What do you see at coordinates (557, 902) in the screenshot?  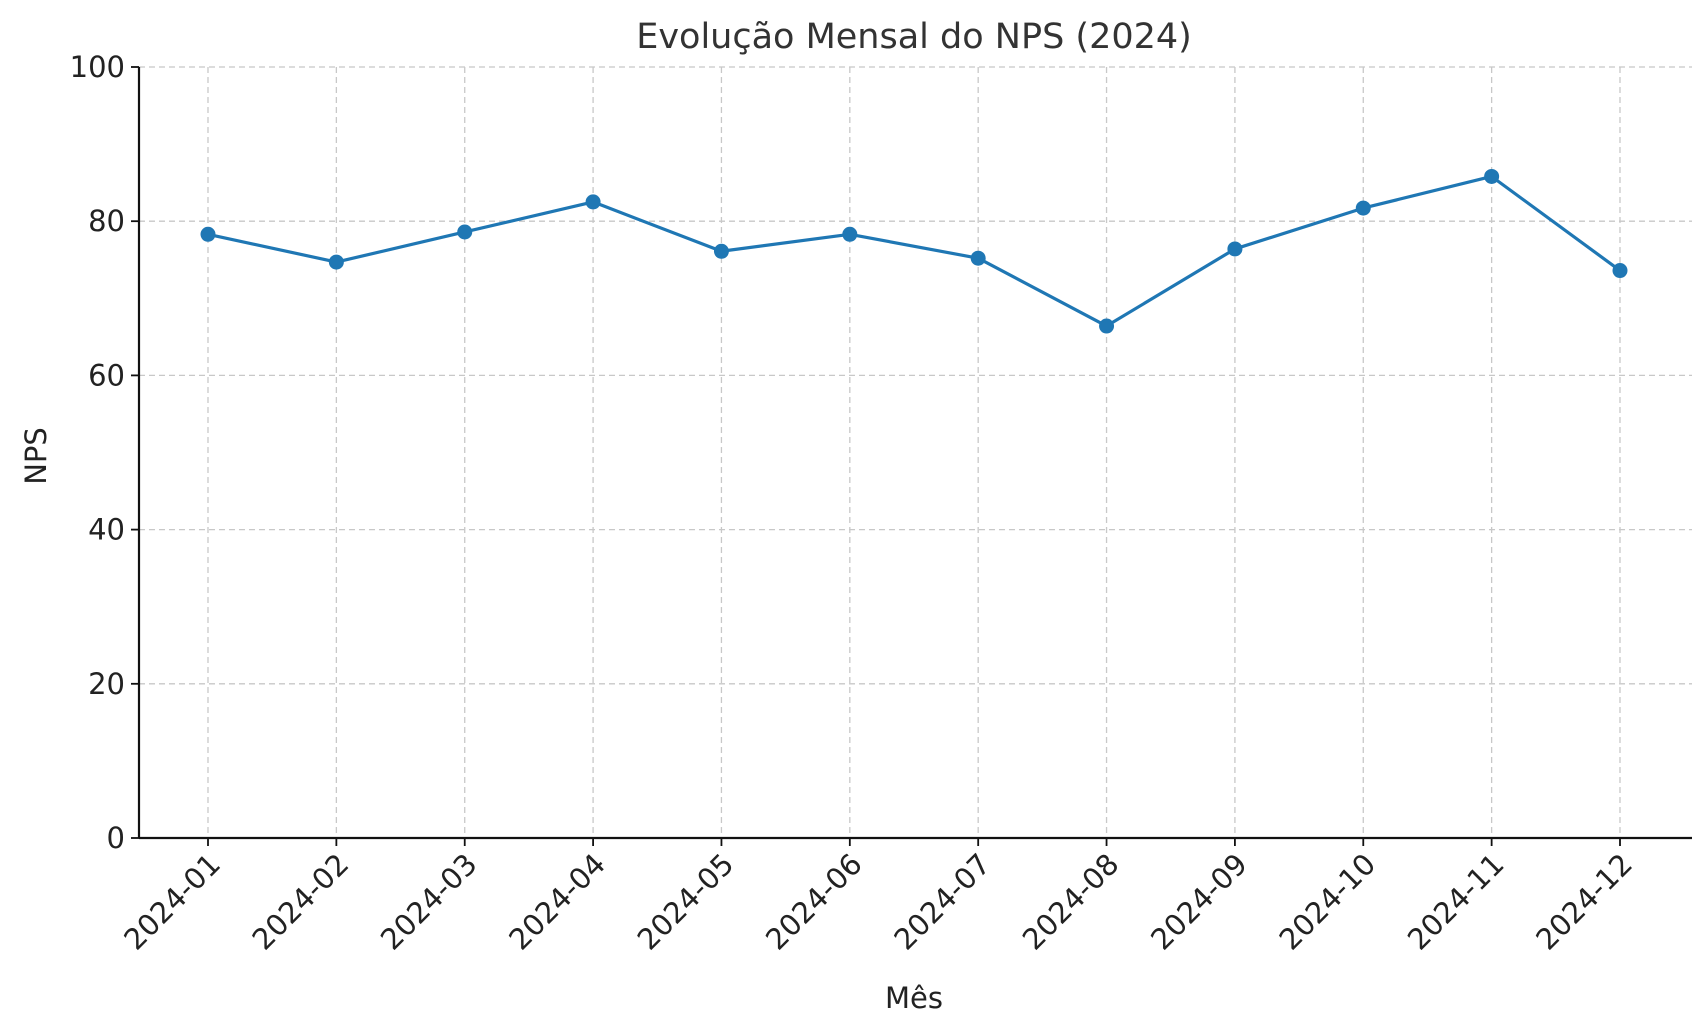 I see `x-tick-label: 2024-04` at bounding box center [557, 902].